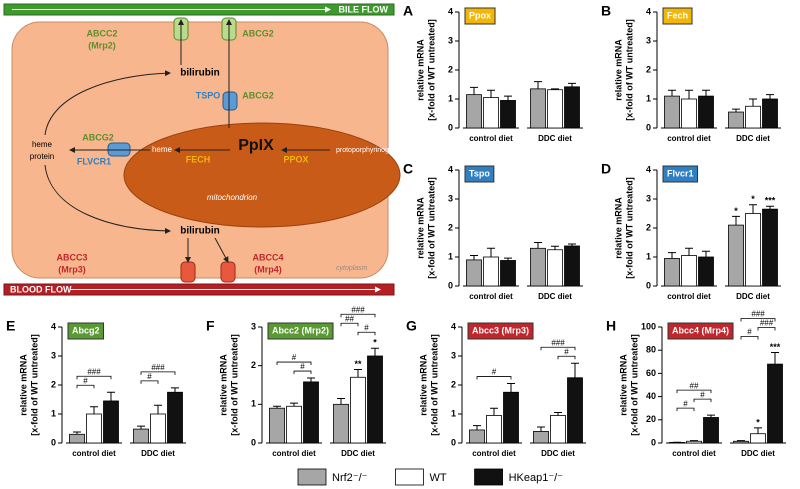 The height and width of the screenshot is (489, 800). Describe the element at coordinates (258, 33) in the screenshot. I see `label: ABCG2` at that location.